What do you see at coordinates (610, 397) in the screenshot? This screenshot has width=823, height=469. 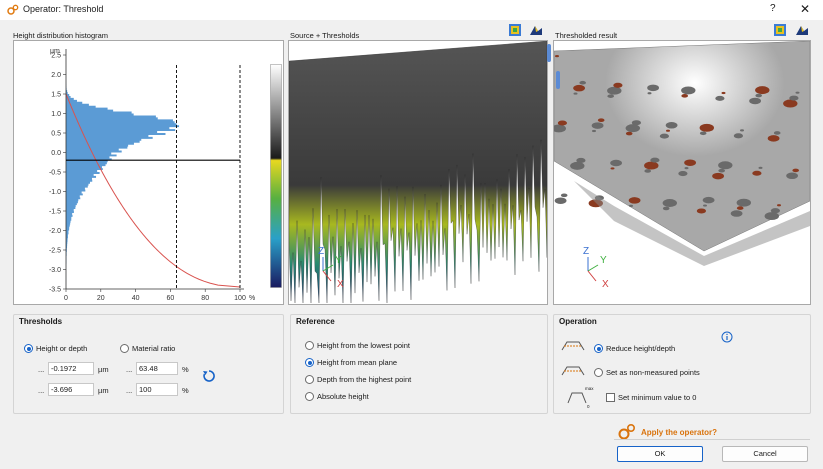 I see `set-min-checkbox` at bounding box center [610, 397].